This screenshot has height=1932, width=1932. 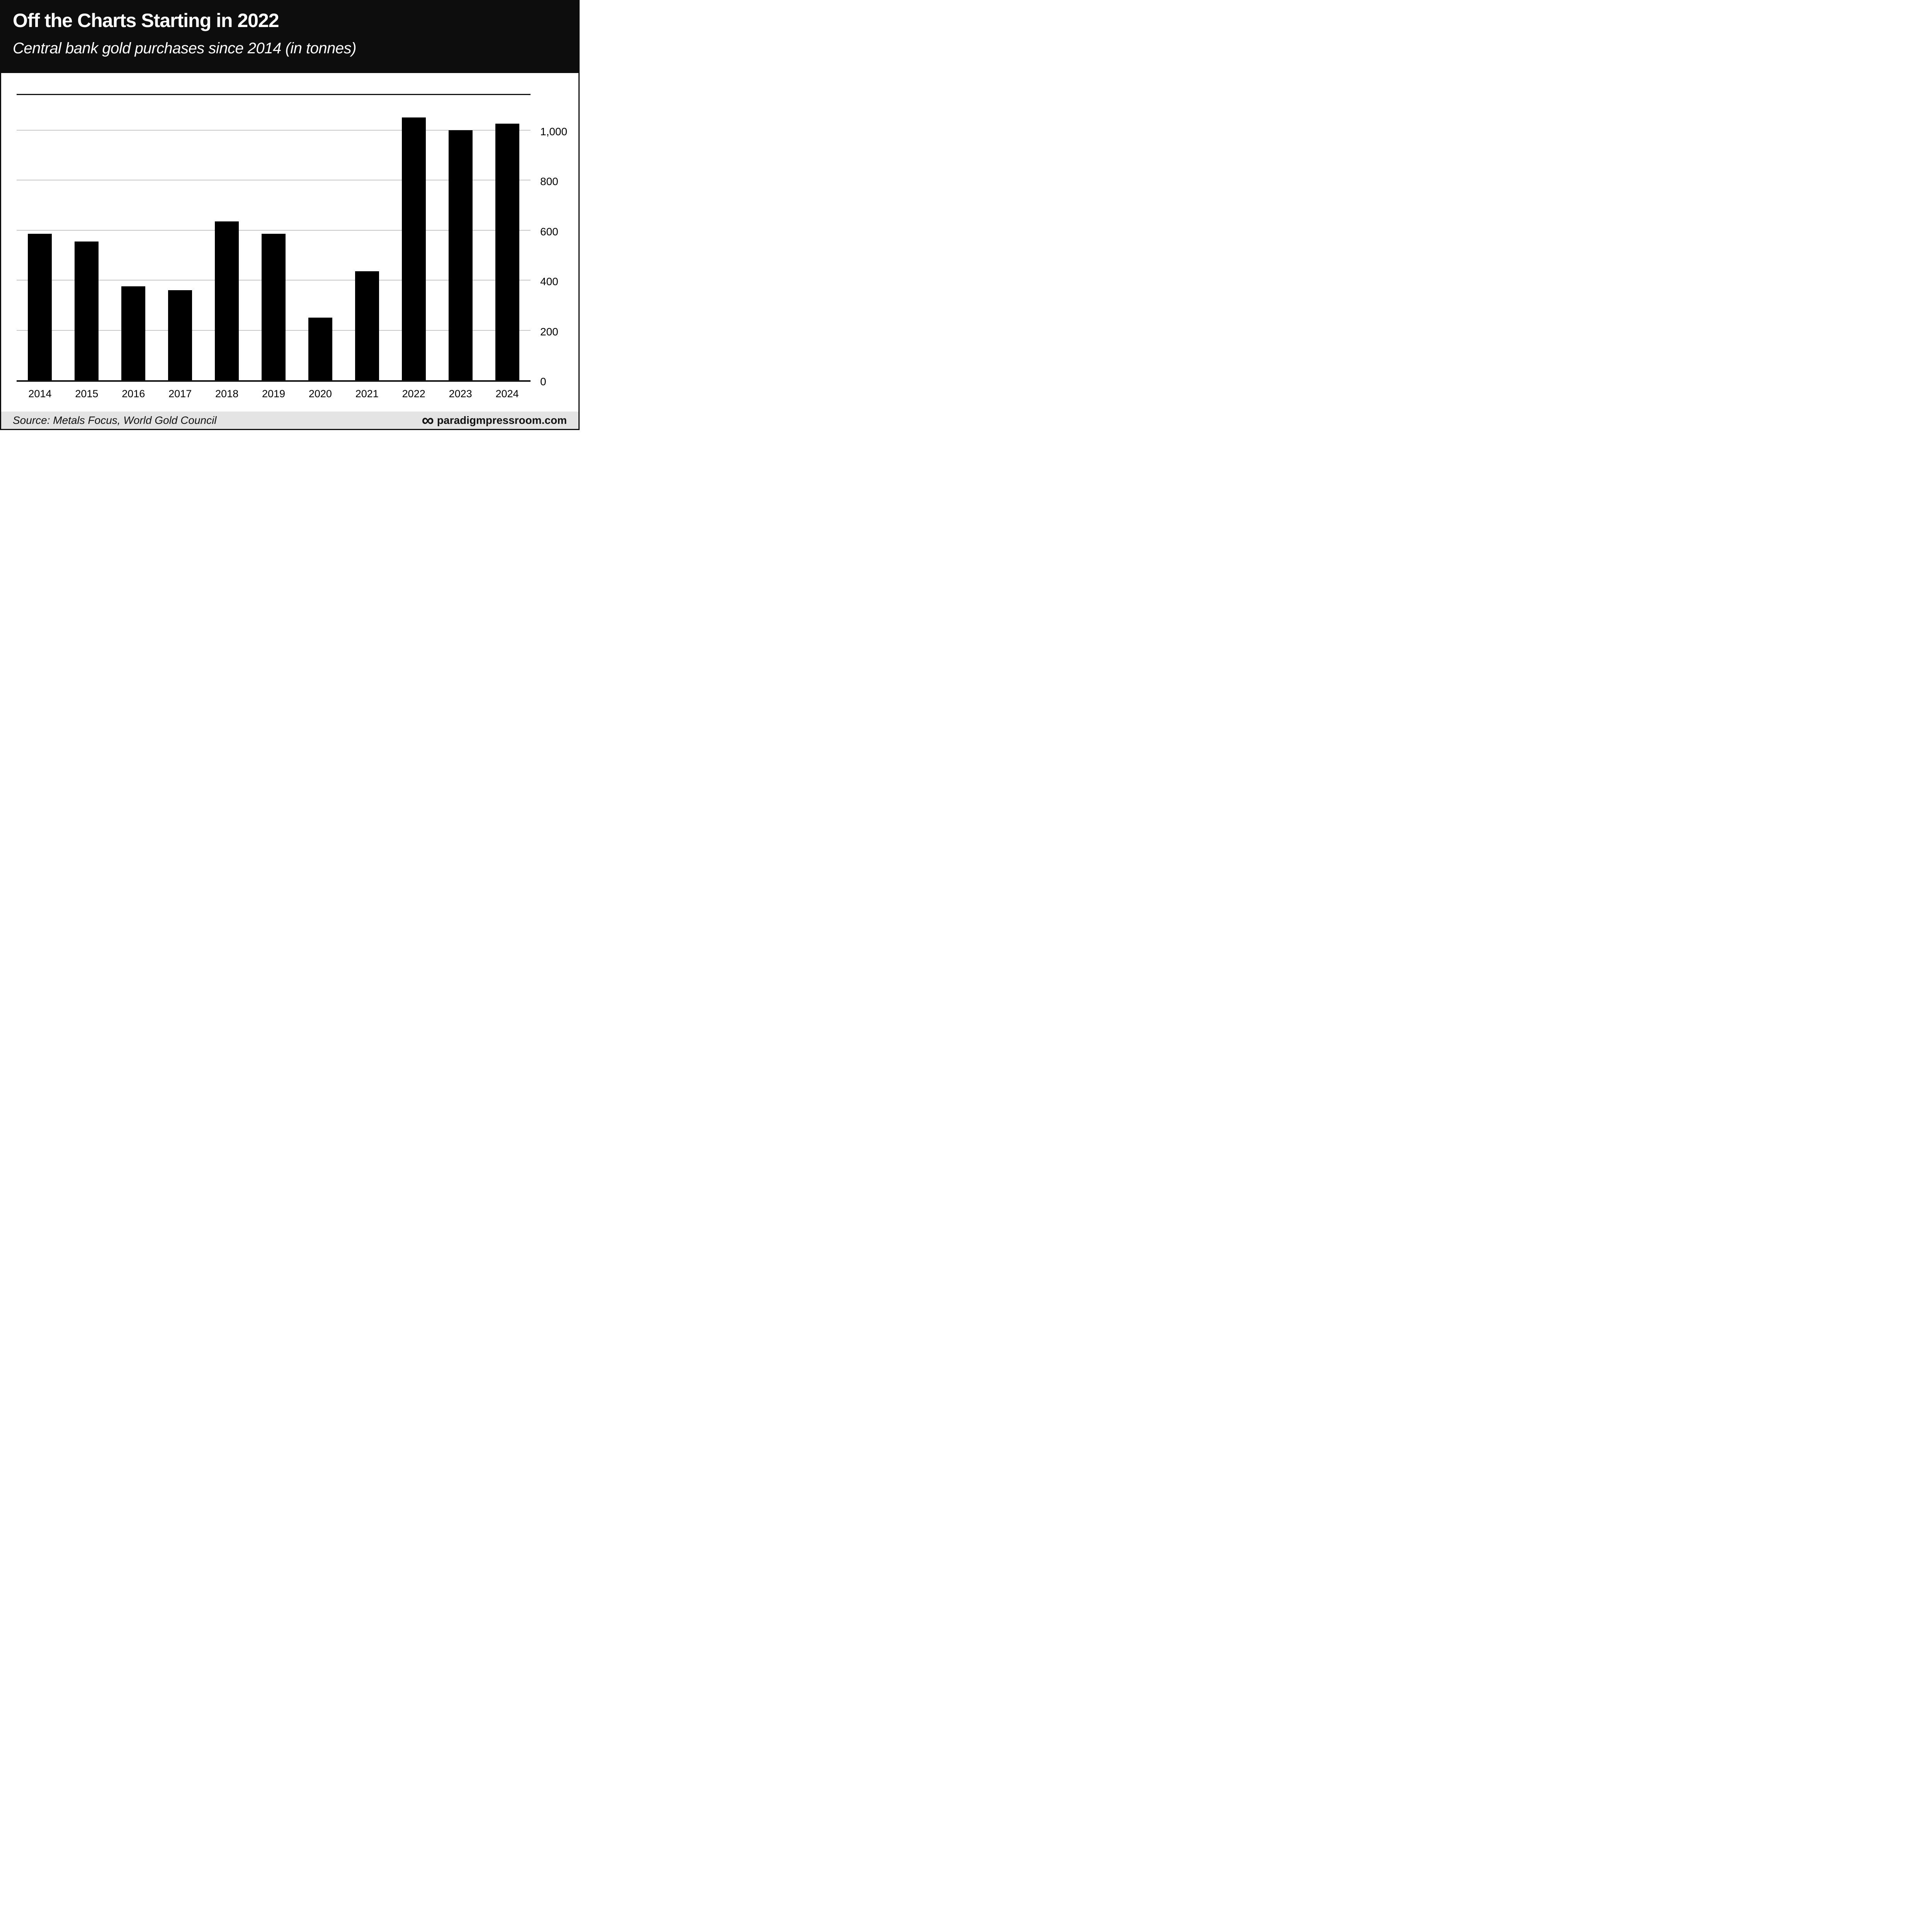 I want to click on bar-slot-2017, so click(x=181, y=237).